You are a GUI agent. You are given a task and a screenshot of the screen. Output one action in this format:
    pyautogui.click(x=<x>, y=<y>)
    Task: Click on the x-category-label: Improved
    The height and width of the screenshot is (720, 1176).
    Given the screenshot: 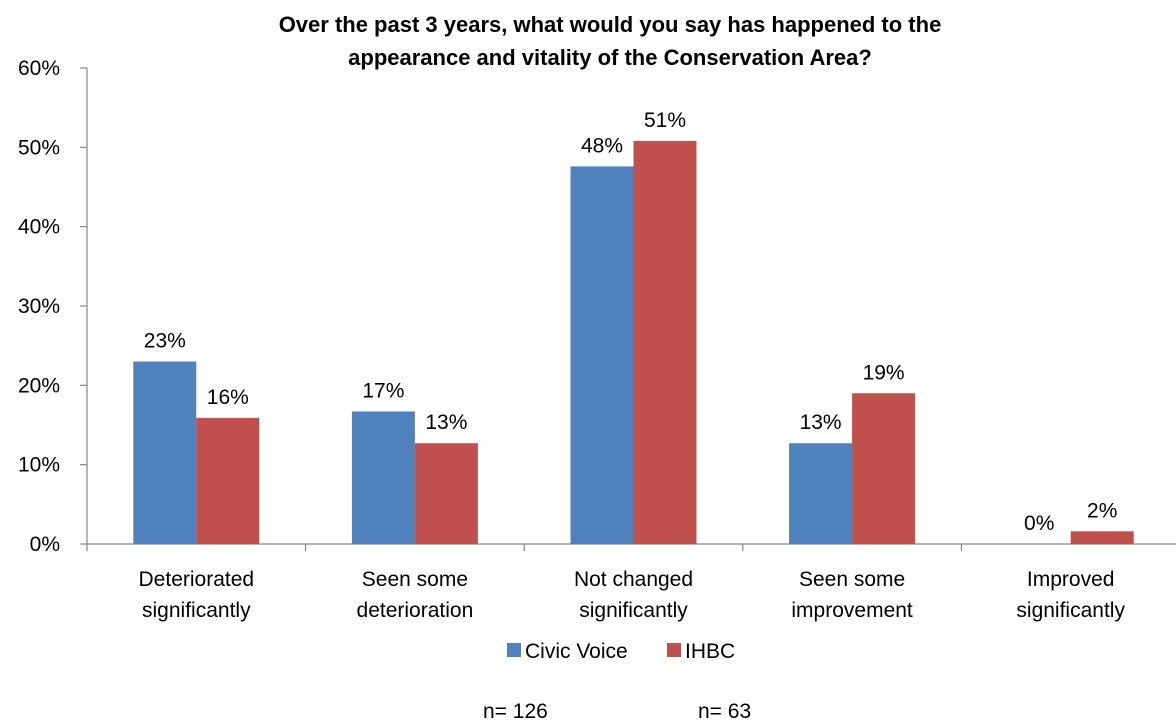 What is the action you would take?
    pyautogui.click(x=1071, y=579)
    